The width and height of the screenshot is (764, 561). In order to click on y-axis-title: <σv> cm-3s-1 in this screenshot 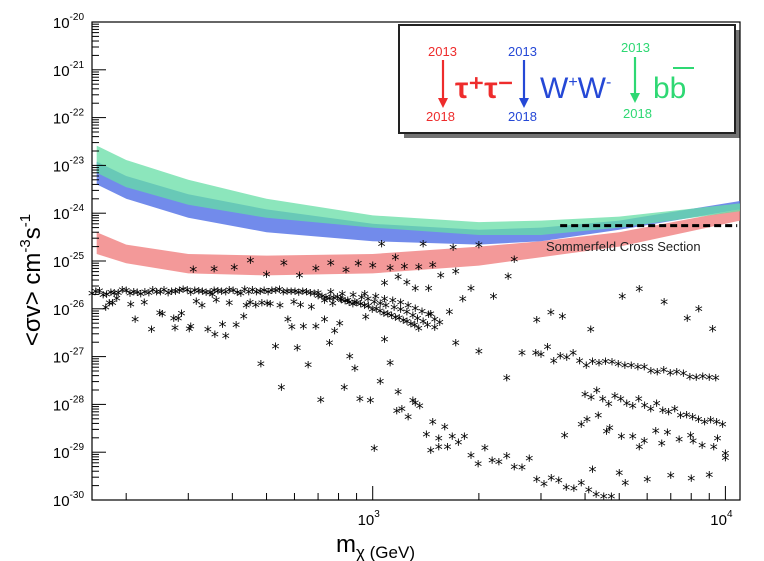, I will do `click(31, 280)`.